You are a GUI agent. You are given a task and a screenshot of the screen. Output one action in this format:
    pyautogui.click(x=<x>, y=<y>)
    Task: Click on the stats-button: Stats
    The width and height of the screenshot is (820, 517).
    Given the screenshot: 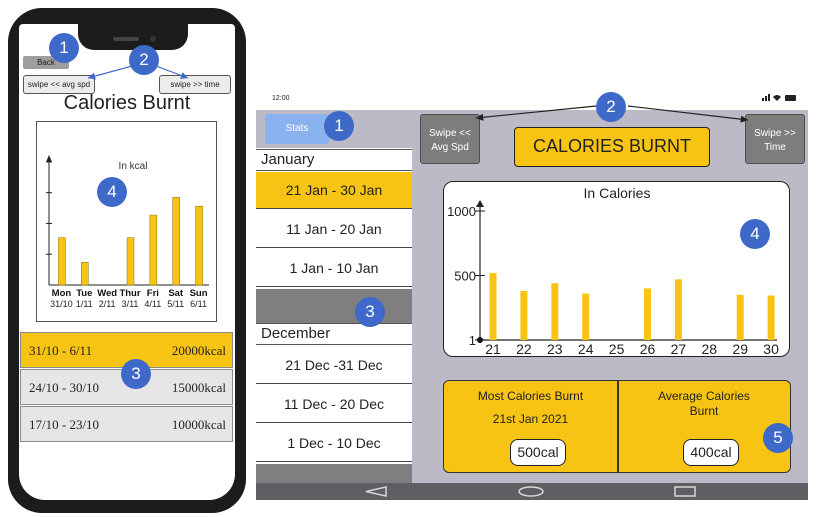 What is the action you would take?
    pyautogui.click(x=297, y=129)
    